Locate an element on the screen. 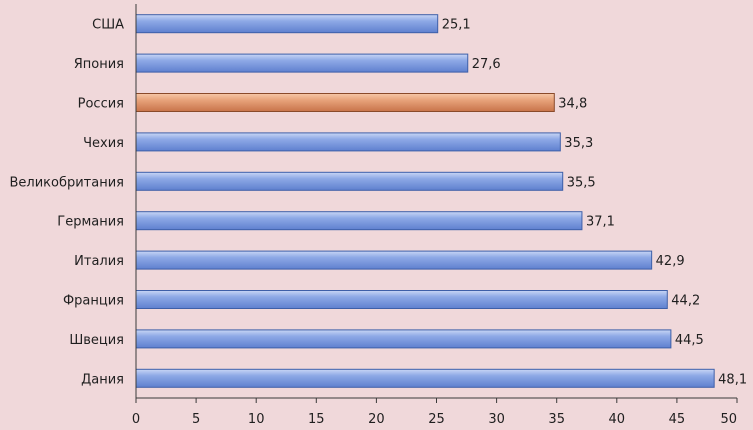 This screenshot has height=430, width=753. x-tick-label-25: 25 is located at coordinates (436, 419).